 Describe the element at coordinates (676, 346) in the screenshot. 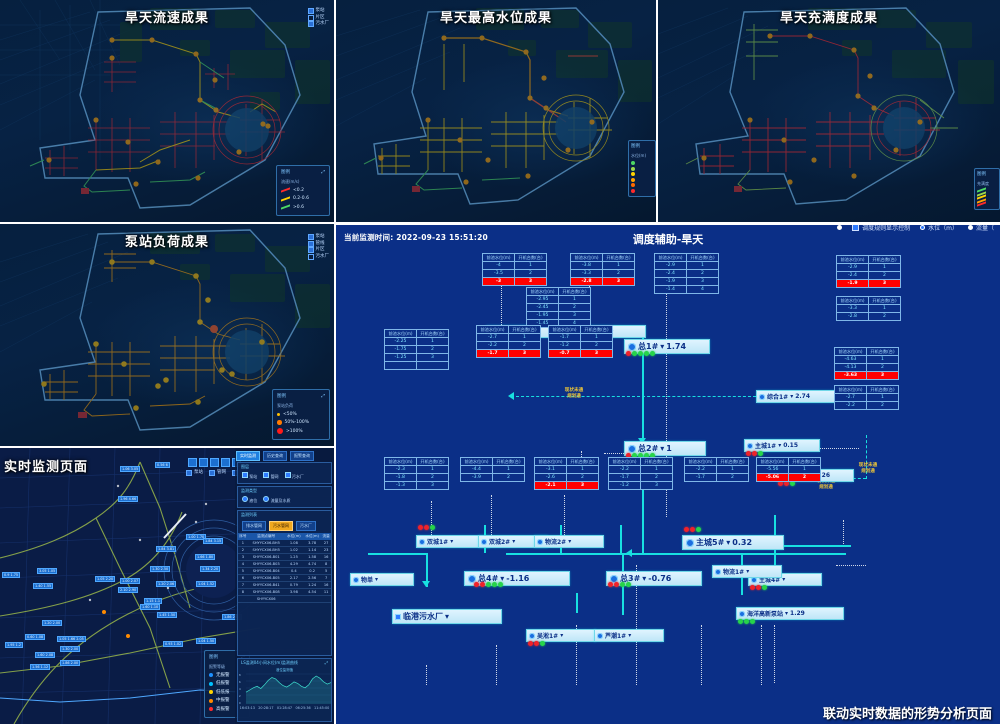

I see `node-value: 1.74` at that location.